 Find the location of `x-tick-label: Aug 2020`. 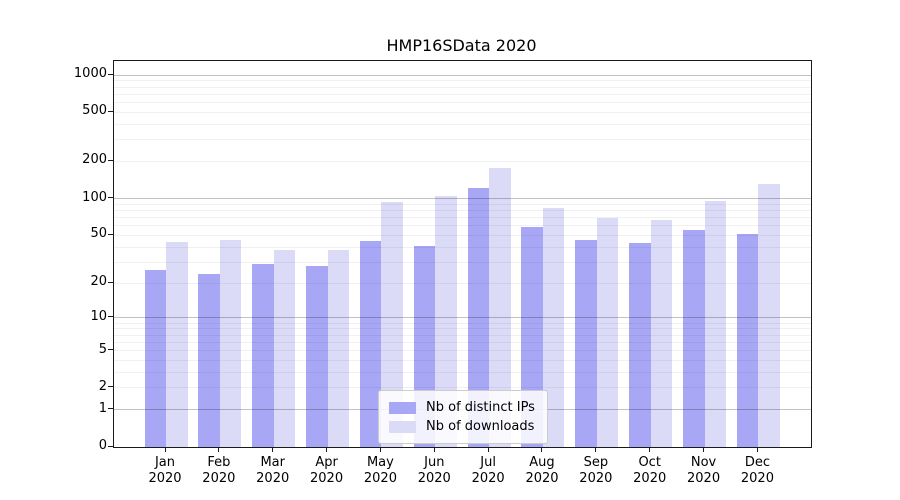

x-tick-label: Aug 2020 is located at coordinates (542, 470).